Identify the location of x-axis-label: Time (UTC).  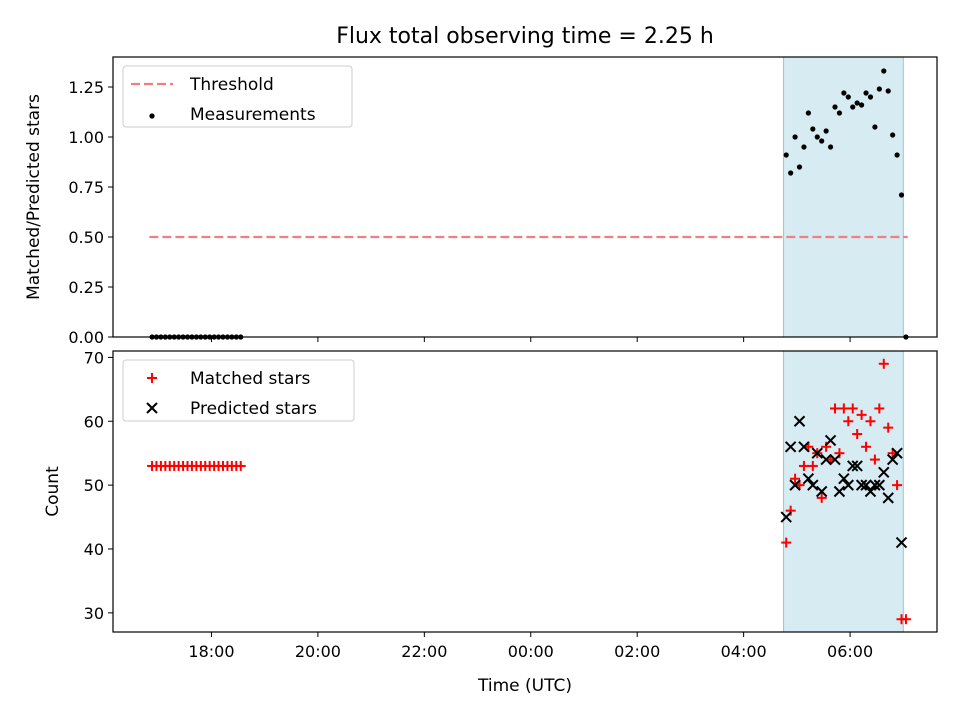
(524, 686).